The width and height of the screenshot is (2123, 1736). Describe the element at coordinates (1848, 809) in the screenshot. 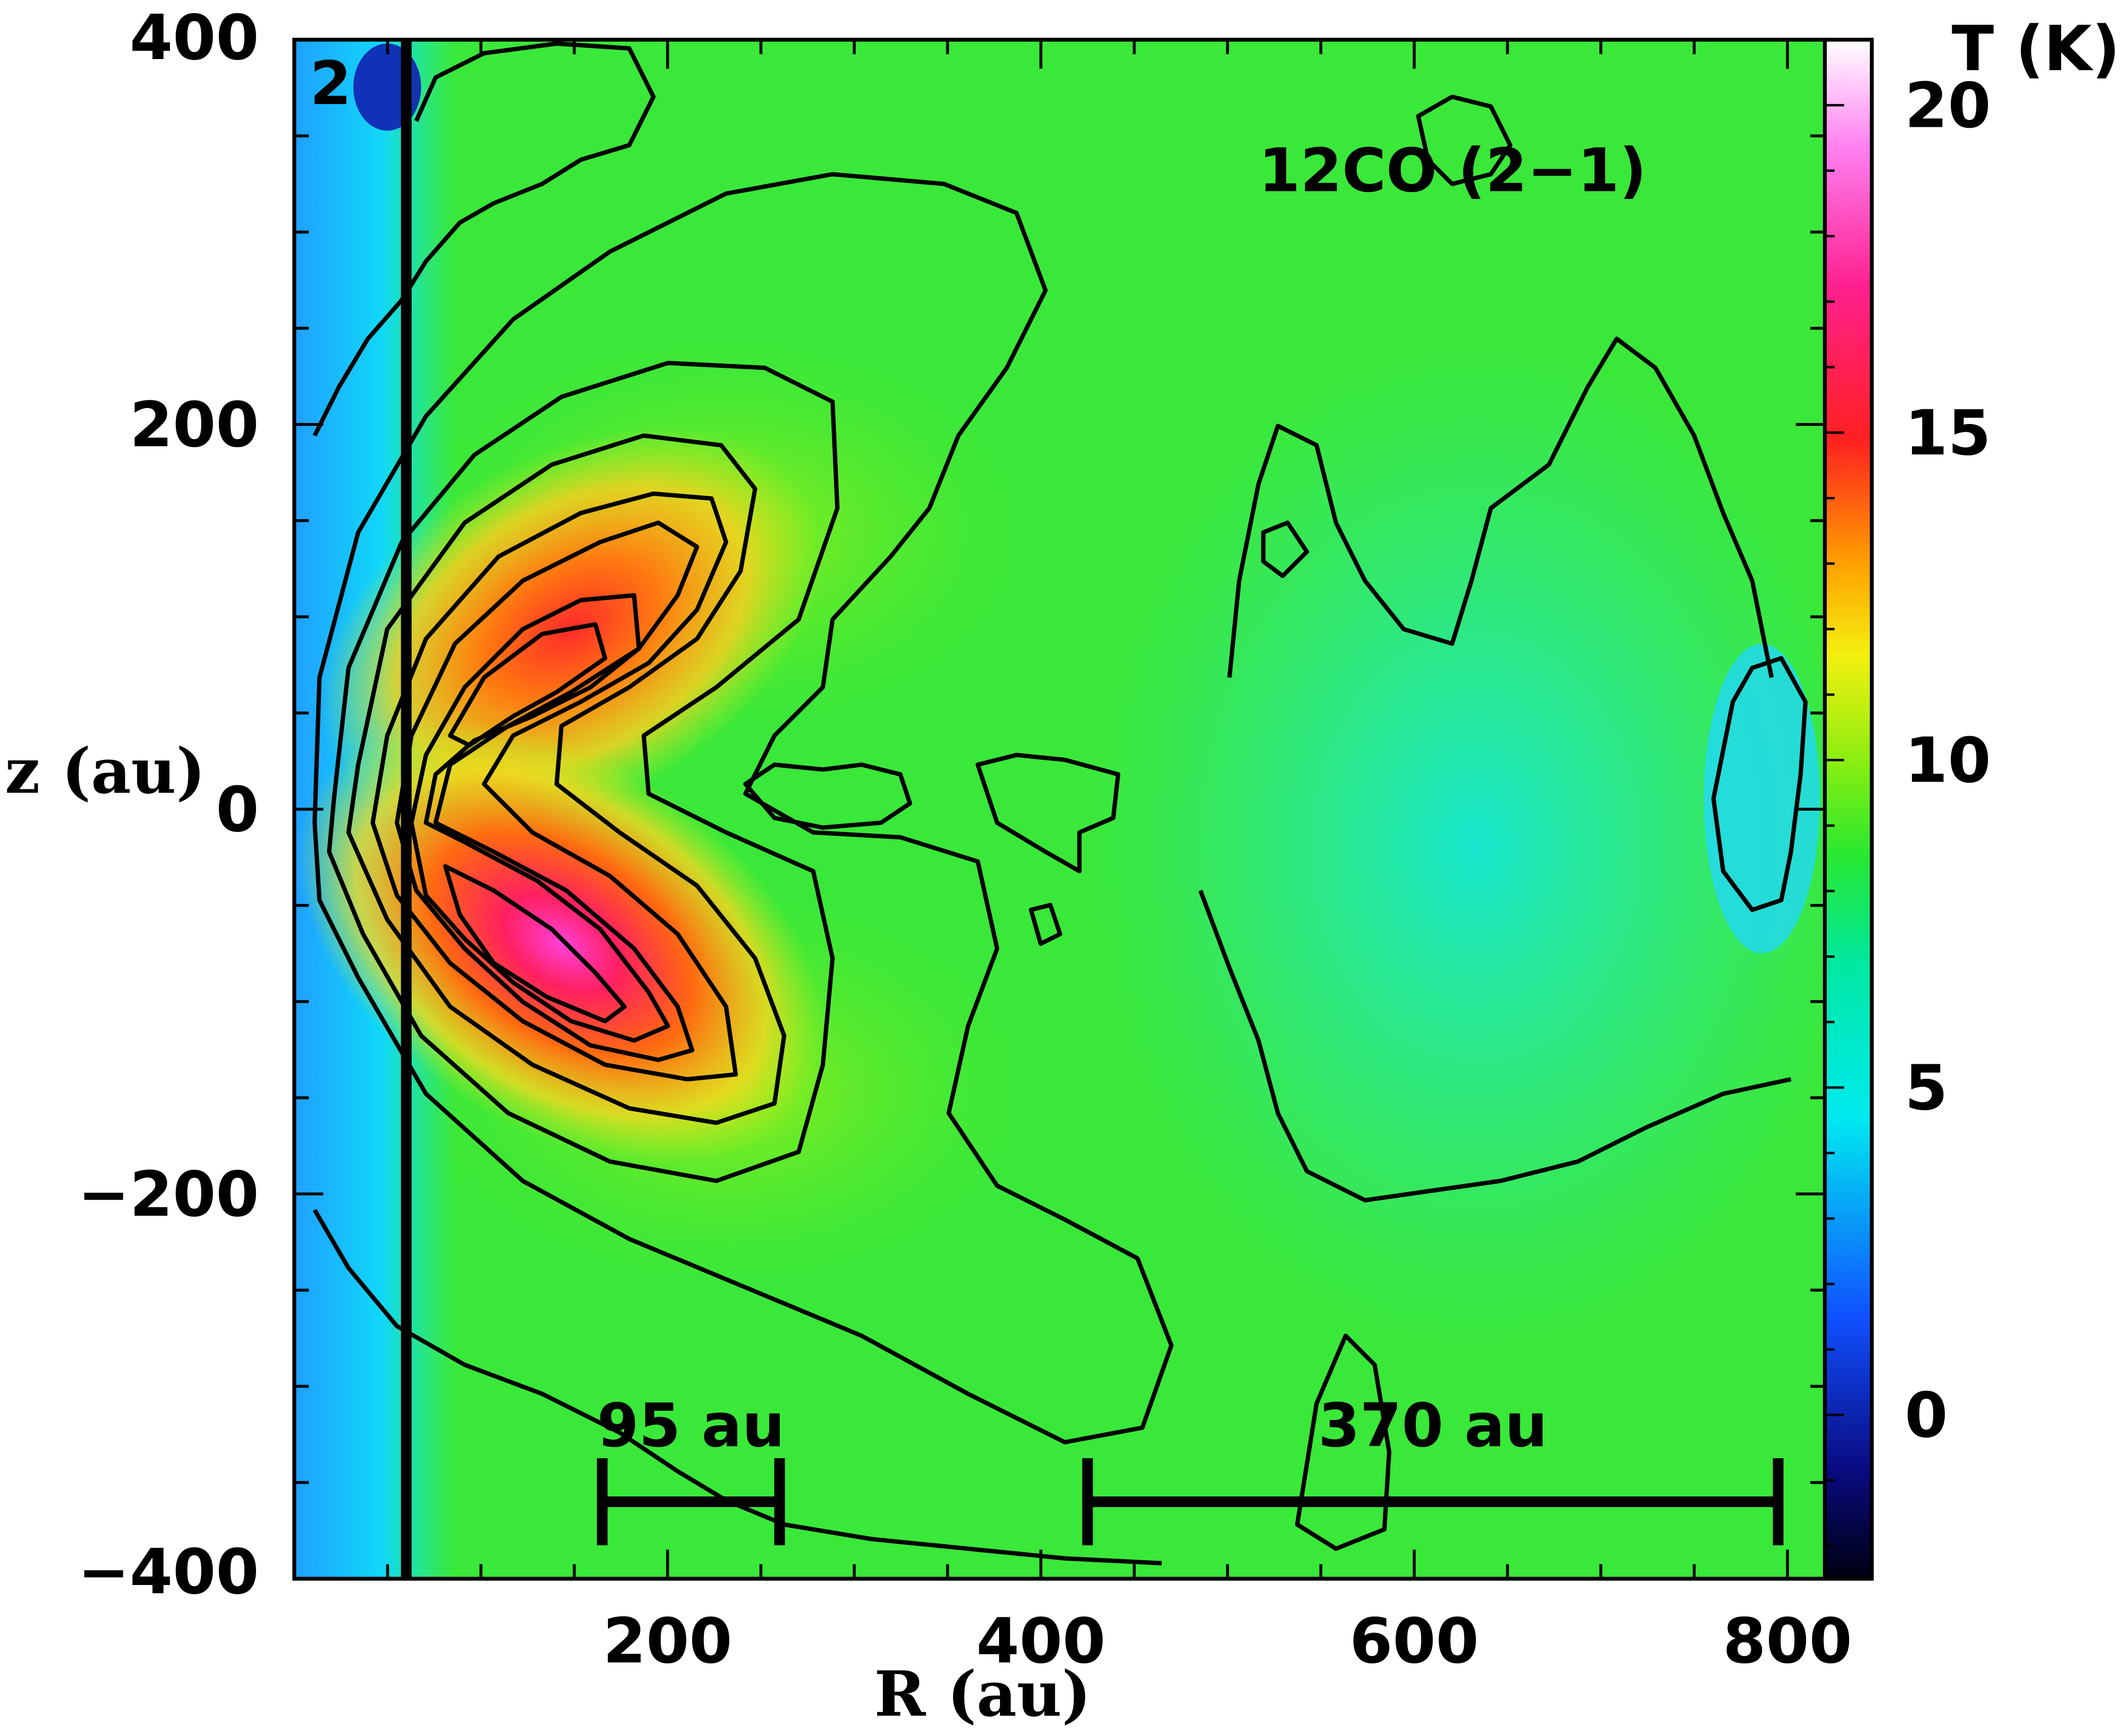

I see `colorbar-gradient` at that location.